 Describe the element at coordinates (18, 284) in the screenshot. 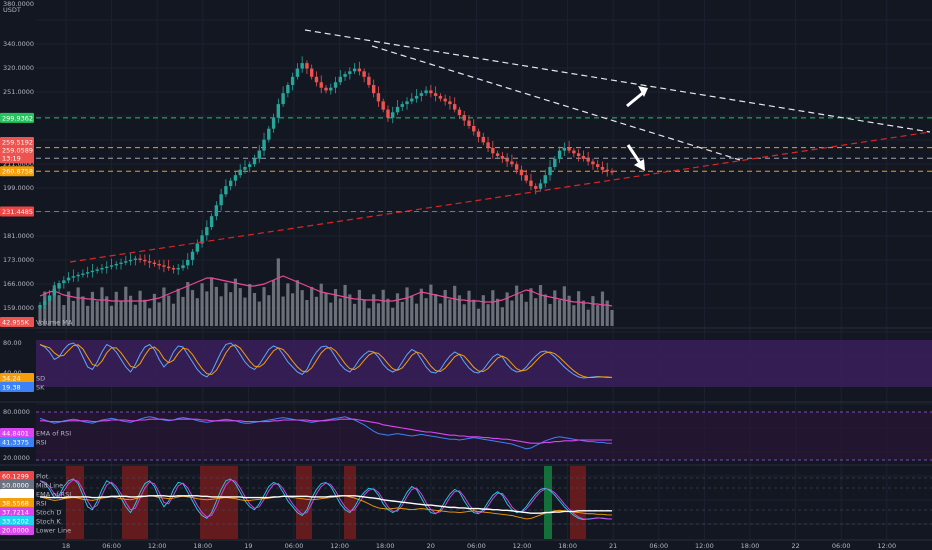

I see `price-tick: 166.0000` at that location.